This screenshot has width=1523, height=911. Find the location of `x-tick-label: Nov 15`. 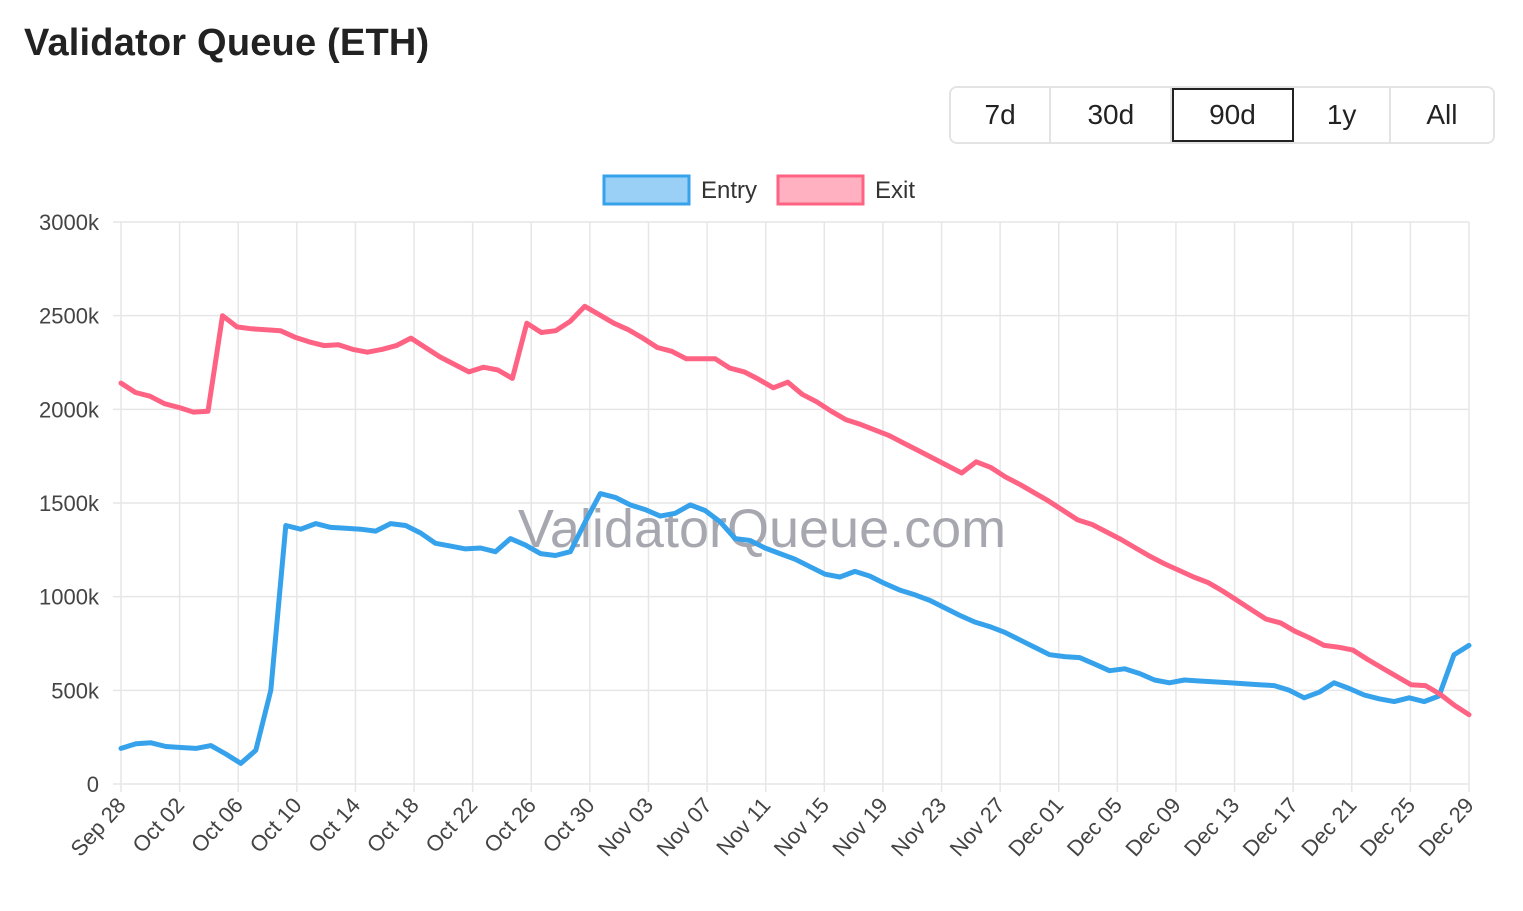

x-tick-label: Nov 15 is located at coordinates (801, 827).